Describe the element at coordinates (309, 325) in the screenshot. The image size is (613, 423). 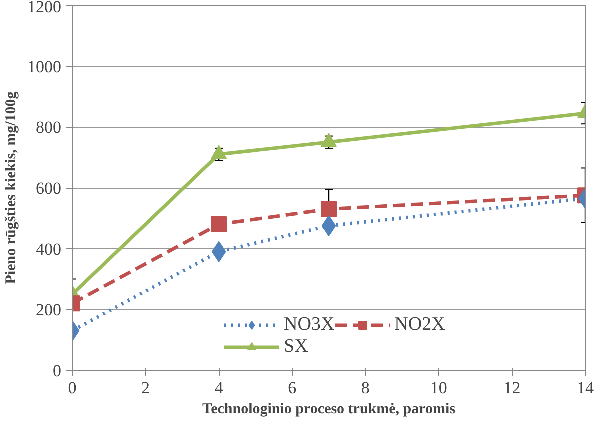
I see `legend-label: NO3X` at that location.